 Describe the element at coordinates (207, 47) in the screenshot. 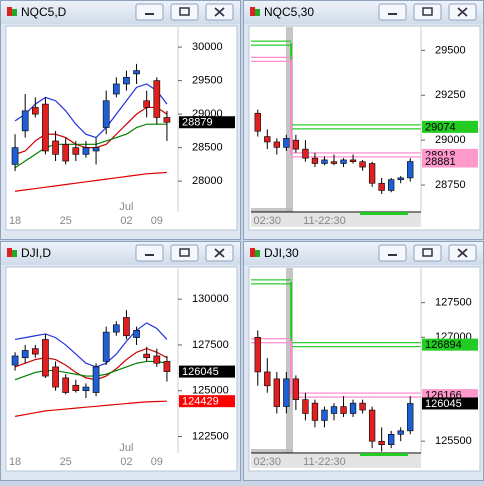

I see `y-tick-label: 30000` at that location.